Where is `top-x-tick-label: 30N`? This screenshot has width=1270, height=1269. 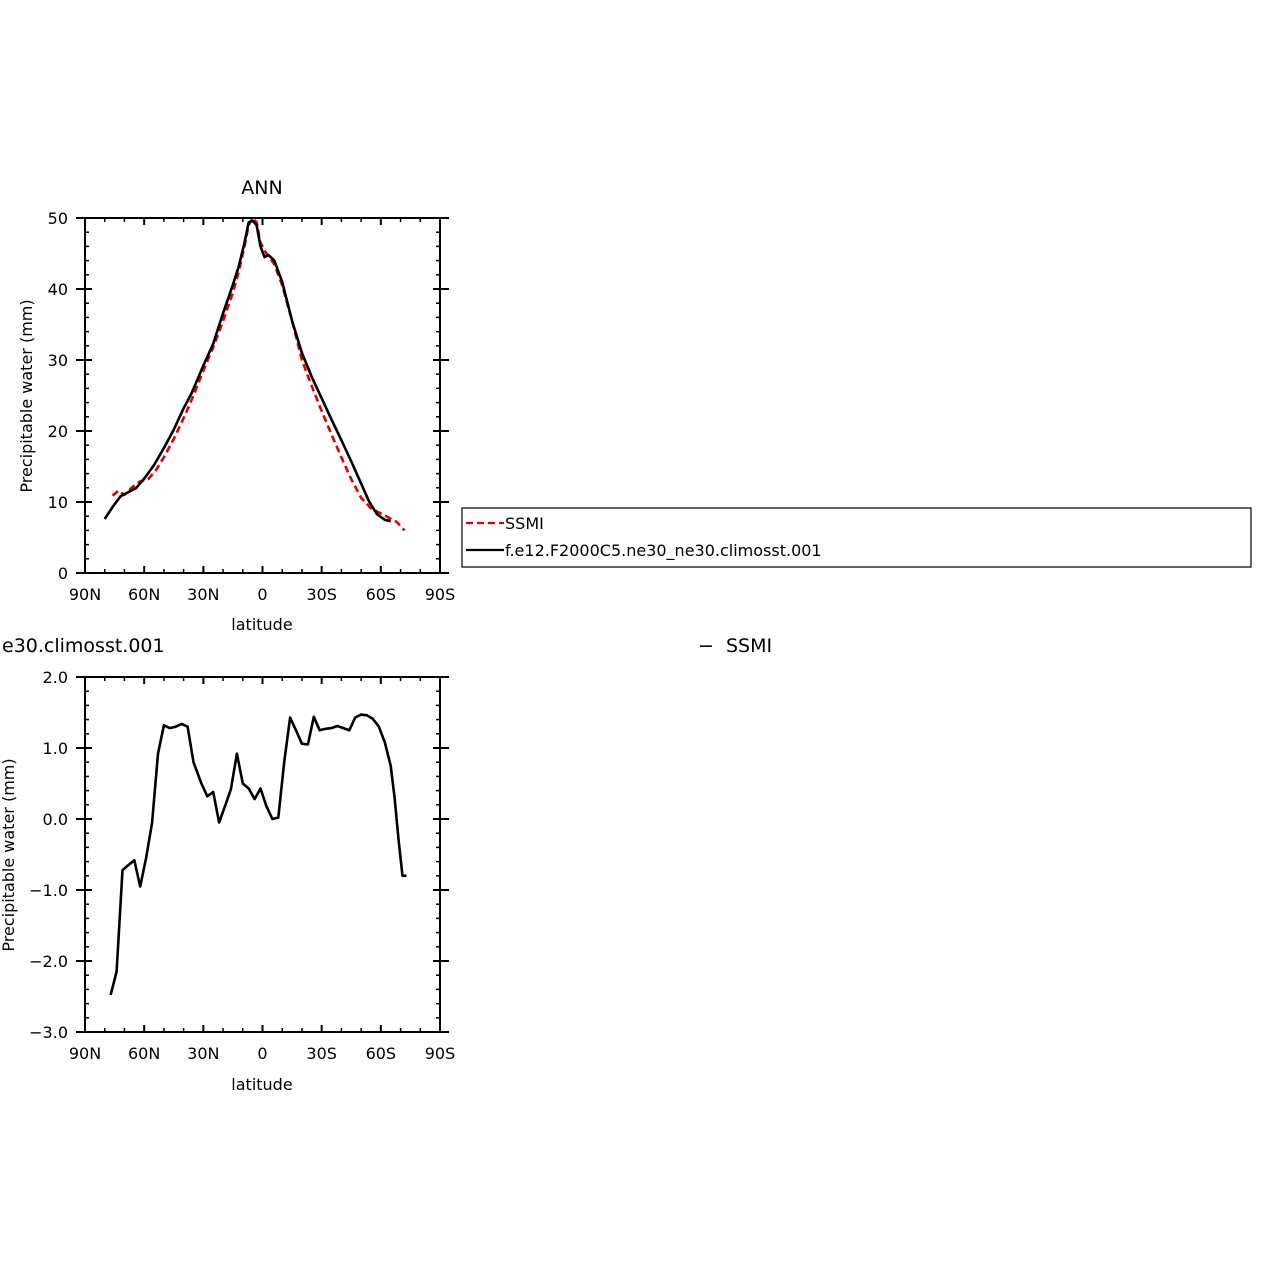
top-x-tick-label: 30N is located at coordinates (203, 594).